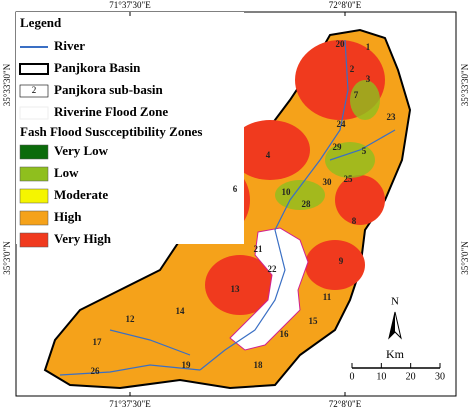  What do you see at coordinates (187, 365) in the screenshot?
I see `sub-basin-label: 19` at bounding box center [187, 365].